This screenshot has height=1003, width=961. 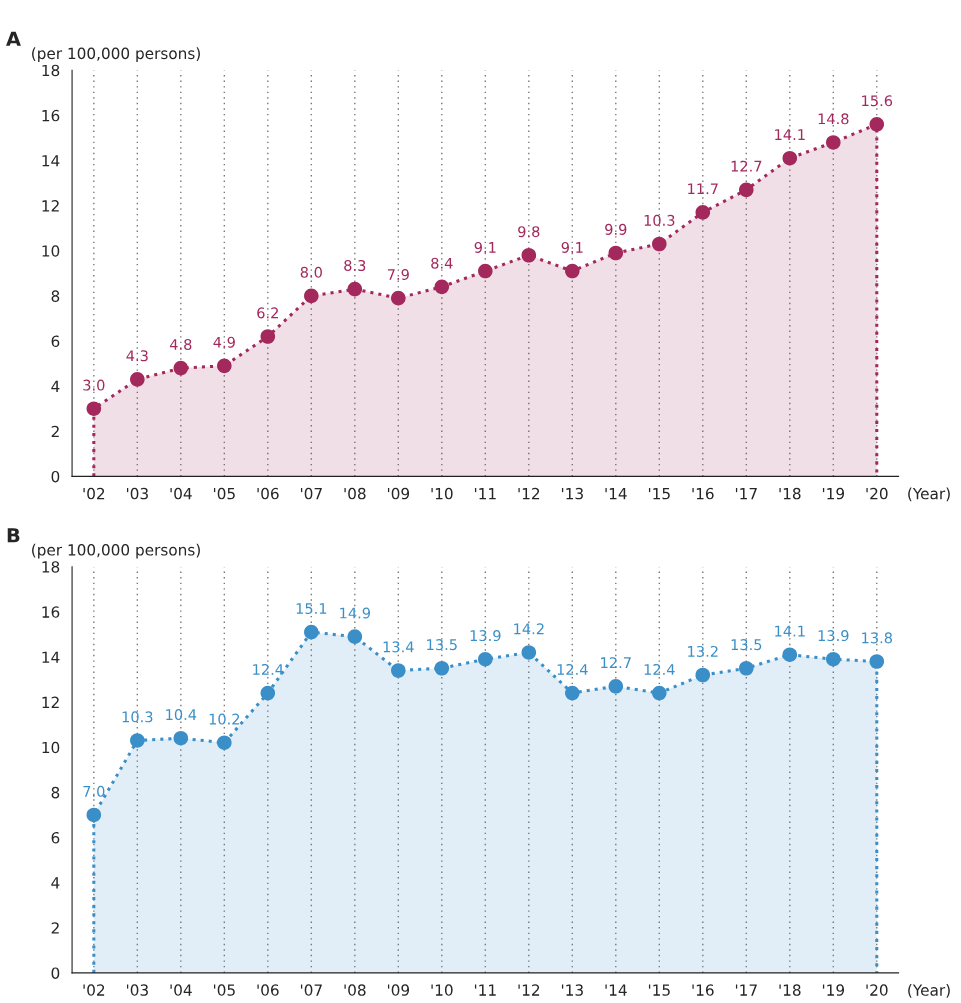 What do you see at coordinates (703, 493) in the screenshot?
I see `x-tick-label: '16` at bounding box center [703, 493].